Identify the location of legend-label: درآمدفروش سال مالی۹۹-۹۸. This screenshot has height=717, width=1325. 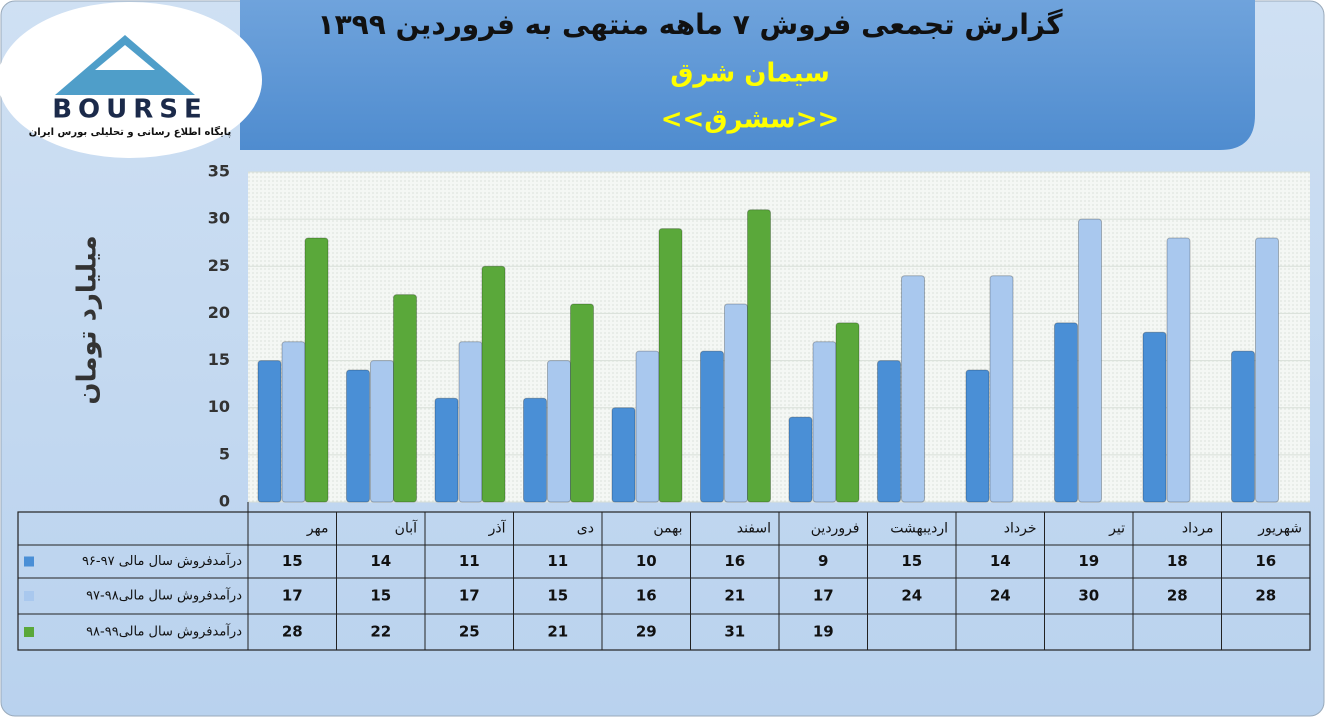
(164, 631).